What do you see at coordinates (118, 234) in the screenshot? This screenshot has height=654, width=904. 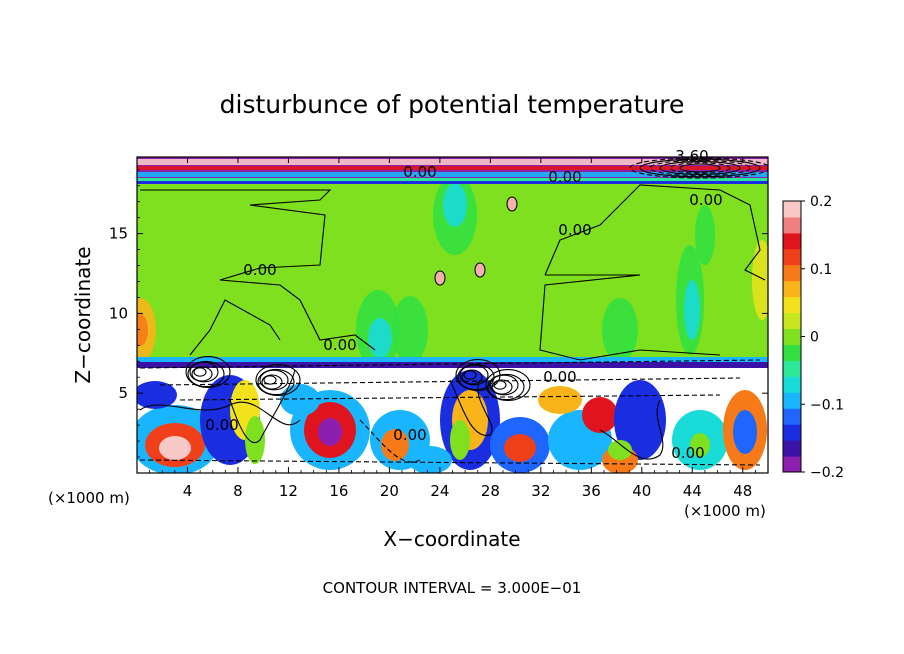 I see `y-tick-label: 15` at bounding box center [118, 234].